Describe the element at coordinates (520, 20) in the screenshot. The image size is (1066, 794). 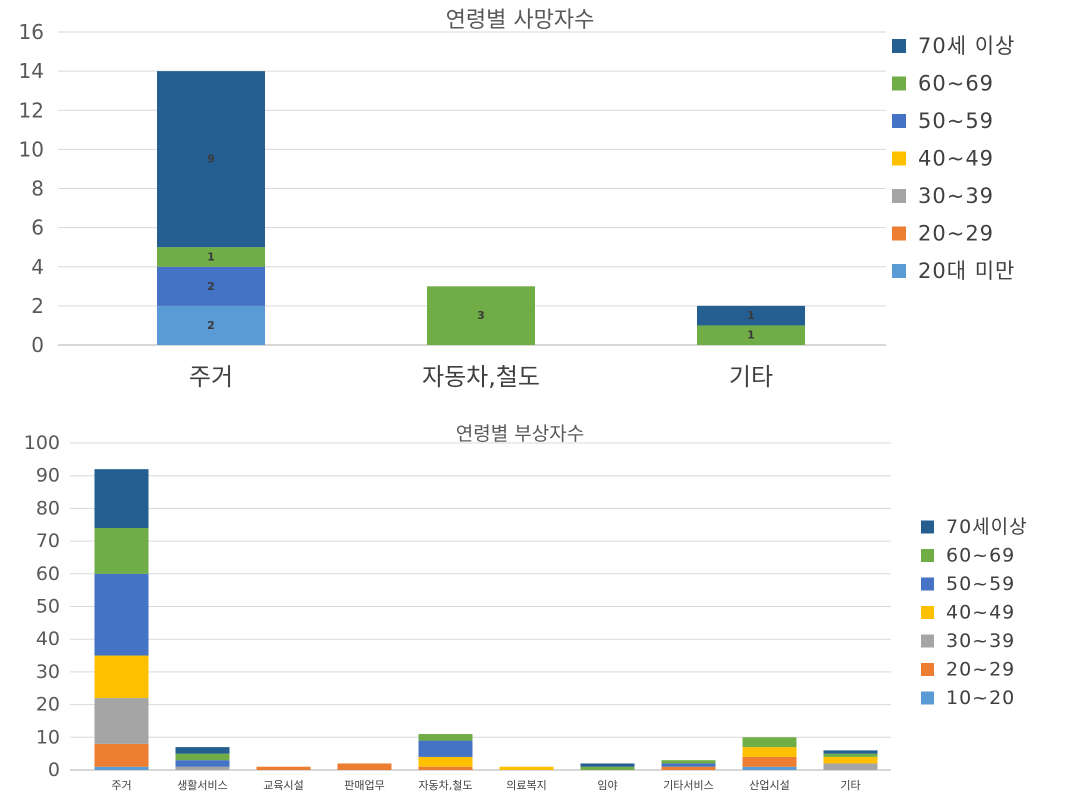
I see `chart-title: 연령별 사망자수` at that location.